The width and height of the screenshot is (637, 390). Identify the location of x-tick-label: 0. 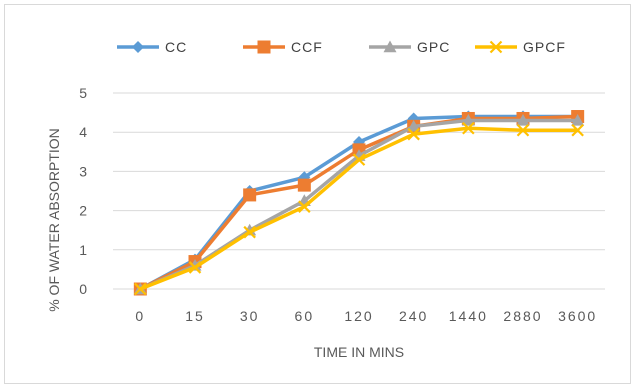
(140, 316).